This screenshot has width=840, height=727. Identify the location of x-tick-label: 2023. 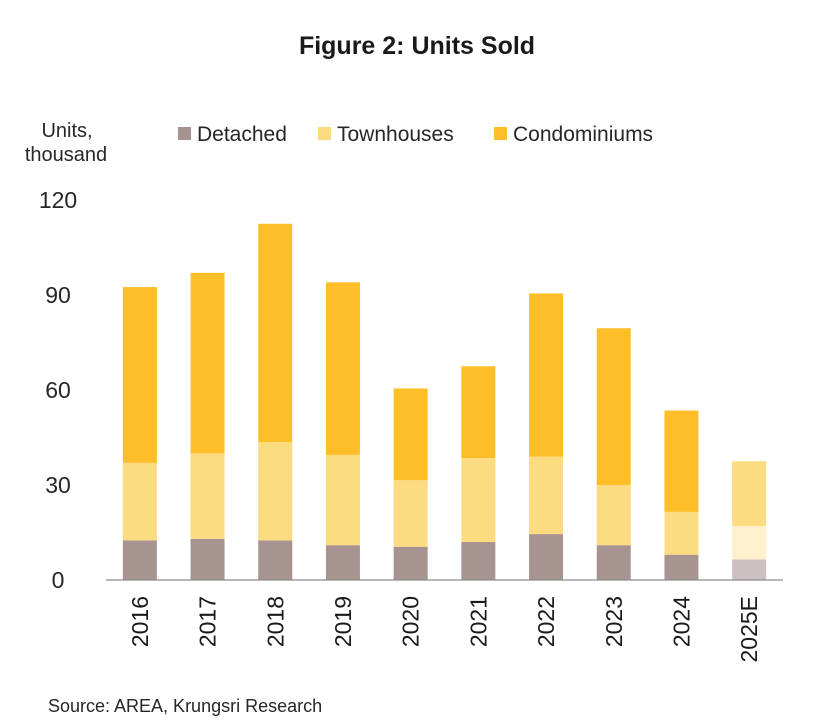
(614, 621).